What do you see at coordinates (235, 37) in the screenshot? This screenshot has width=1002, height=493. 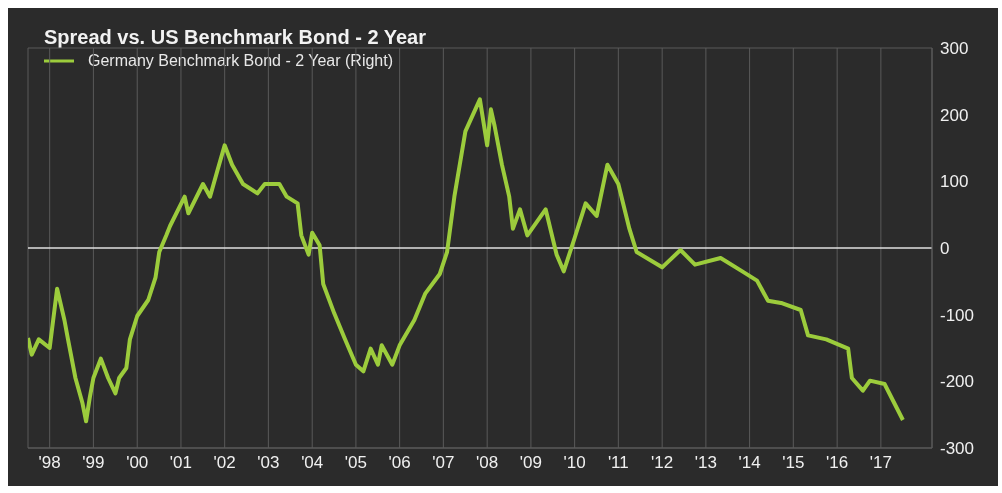 I see `chart-title: Spread vs. US Benchmark Bond - 2 Year` at bounding box center [235, 37].